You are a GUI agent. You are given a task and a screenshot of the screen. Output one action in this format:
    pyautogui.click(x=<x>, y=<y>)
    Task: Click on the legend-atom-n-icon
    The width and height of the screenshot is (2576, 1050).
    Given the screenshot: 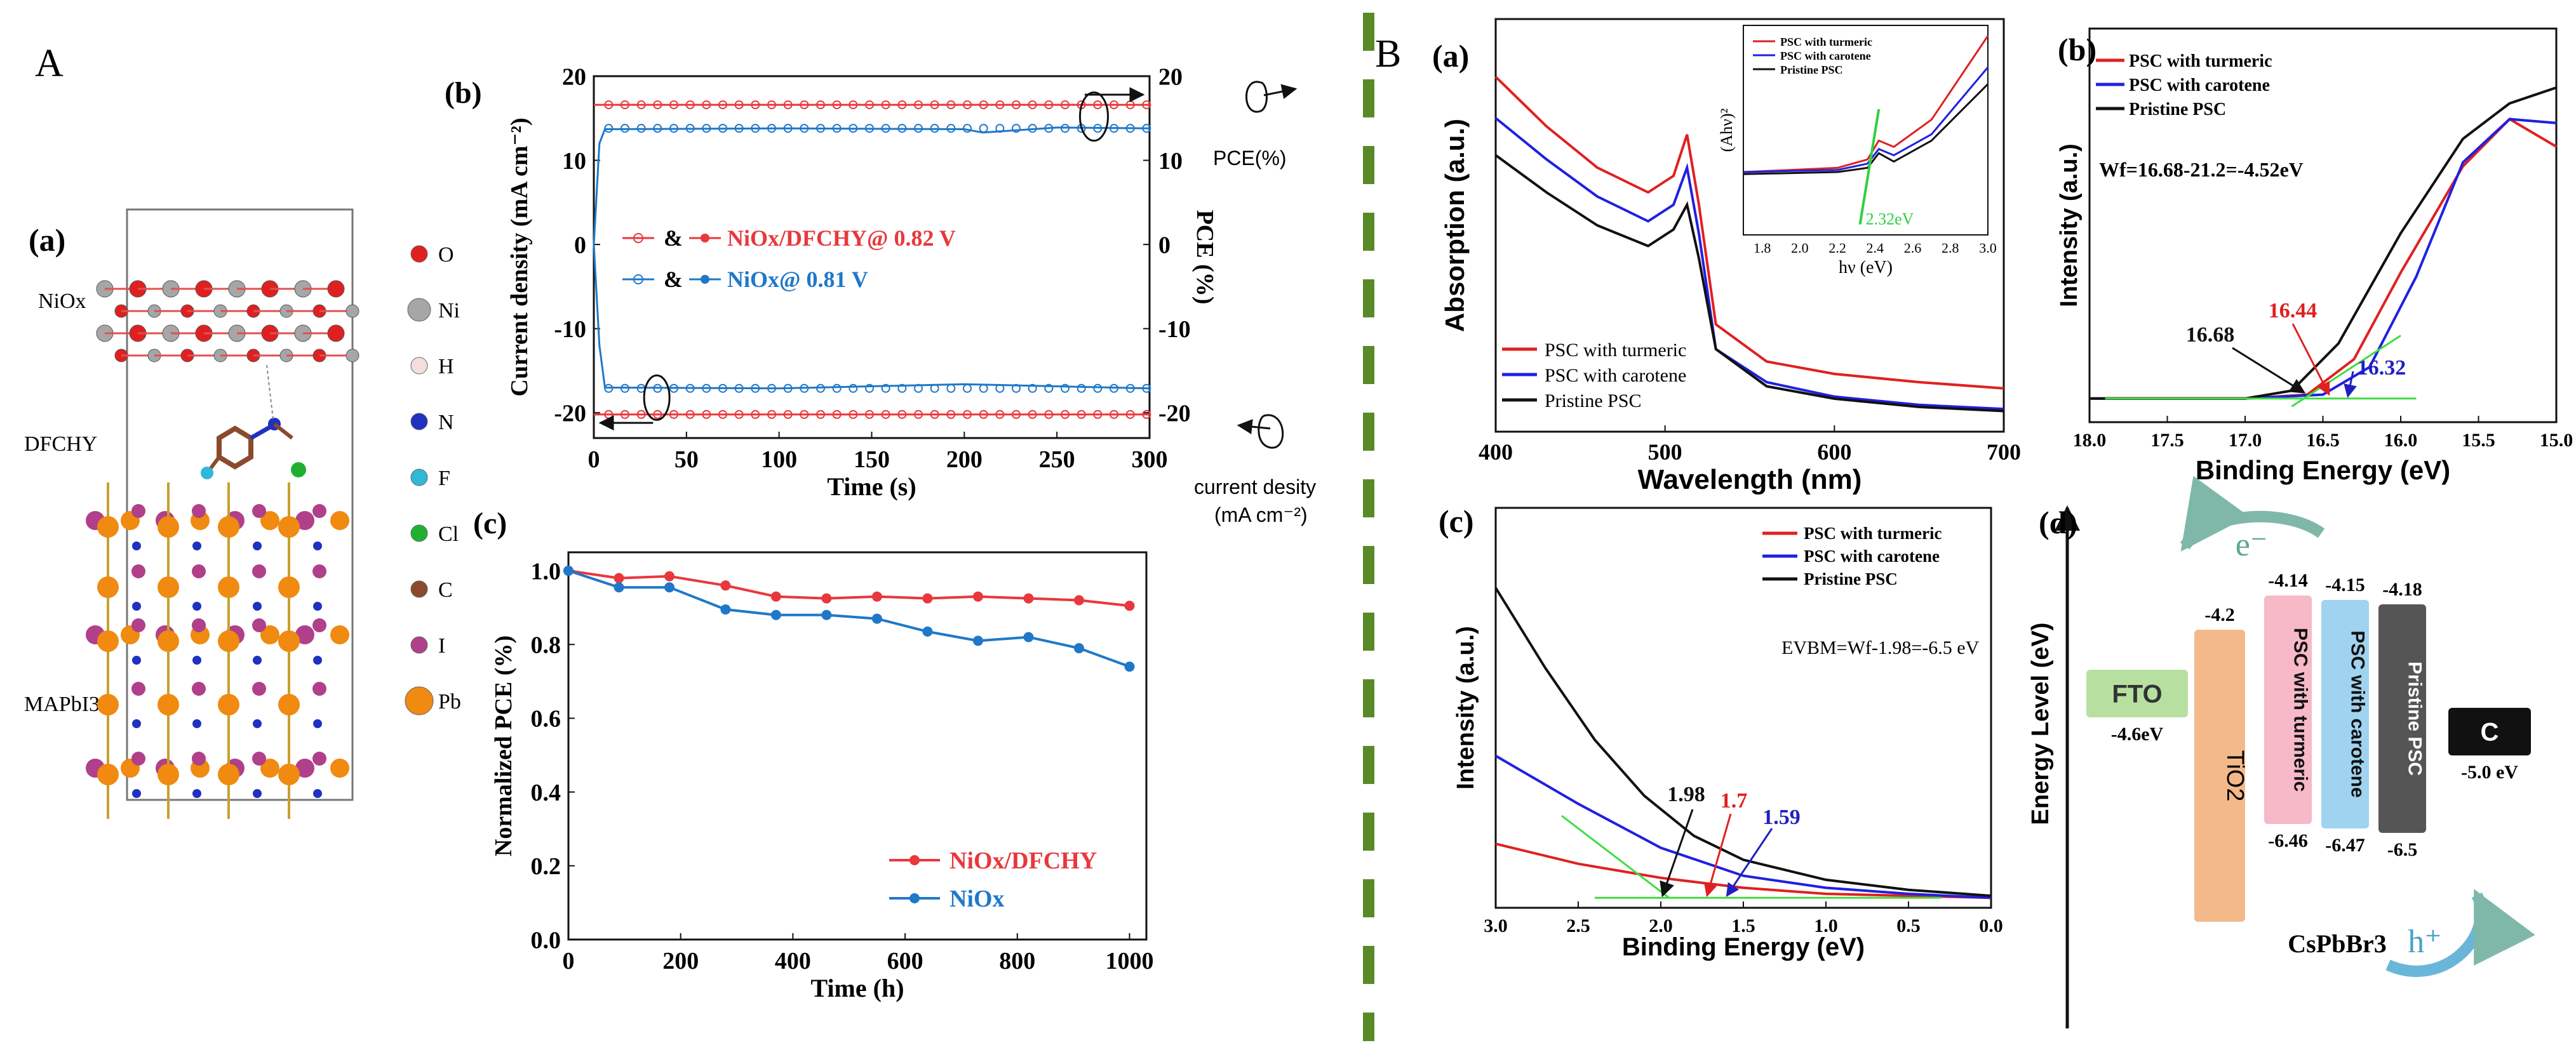 What is the action you would take?
    pyautogui.click(x=419, y=421)
    